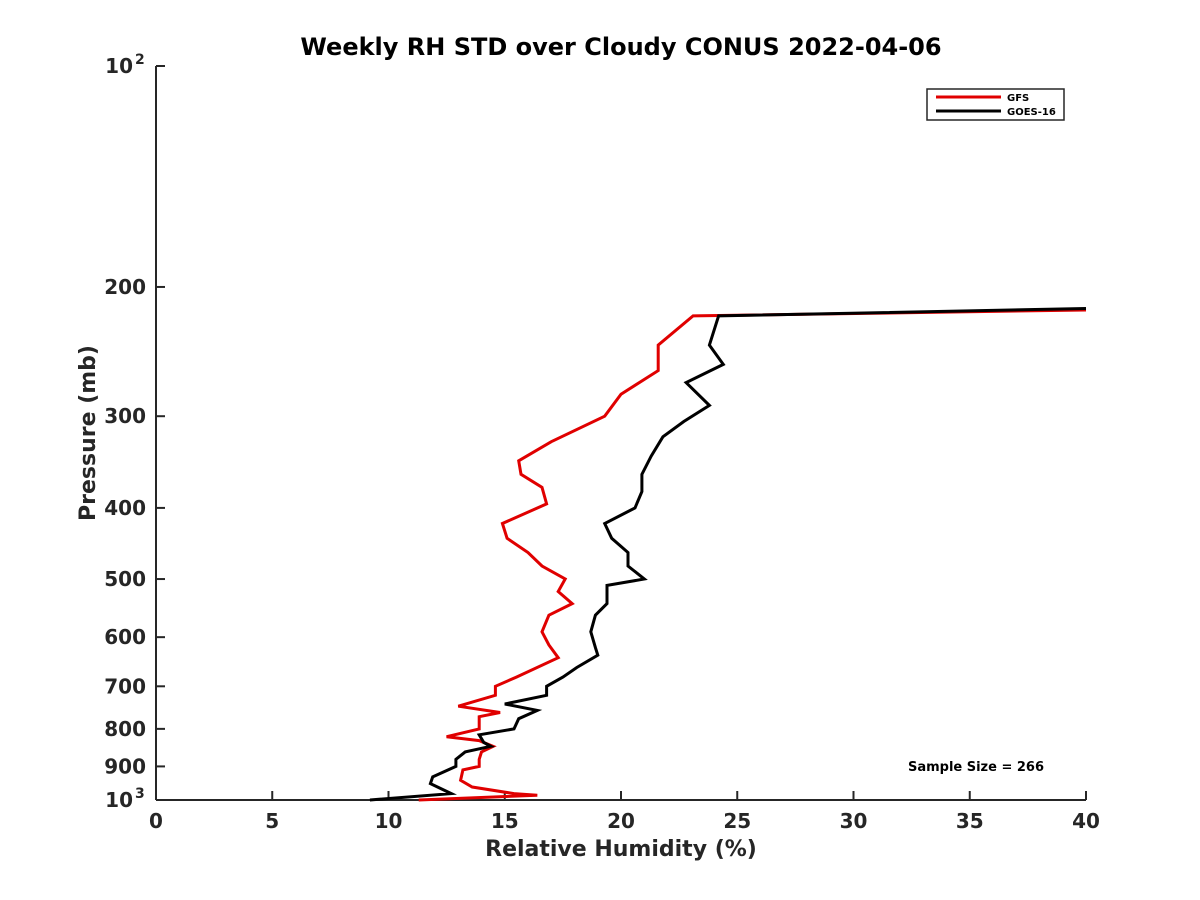 This screenshot has width=1200, height=900. Describe the element at coordinates (125, 766) in the screenshot. I see `y-tick-label: 900` at that location.